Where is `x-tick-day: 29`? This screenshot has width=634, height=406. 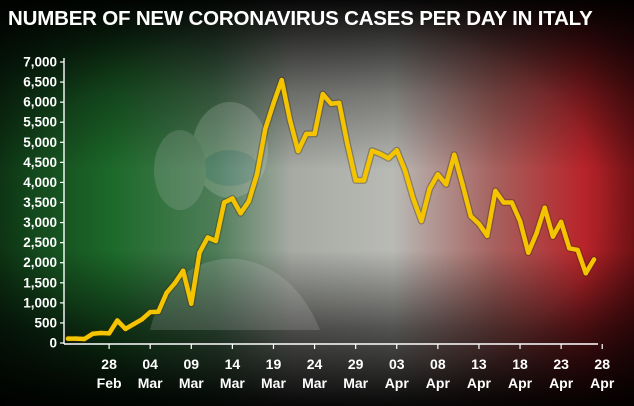 x-tick-day: 29 is located at coordinates (356, 364).